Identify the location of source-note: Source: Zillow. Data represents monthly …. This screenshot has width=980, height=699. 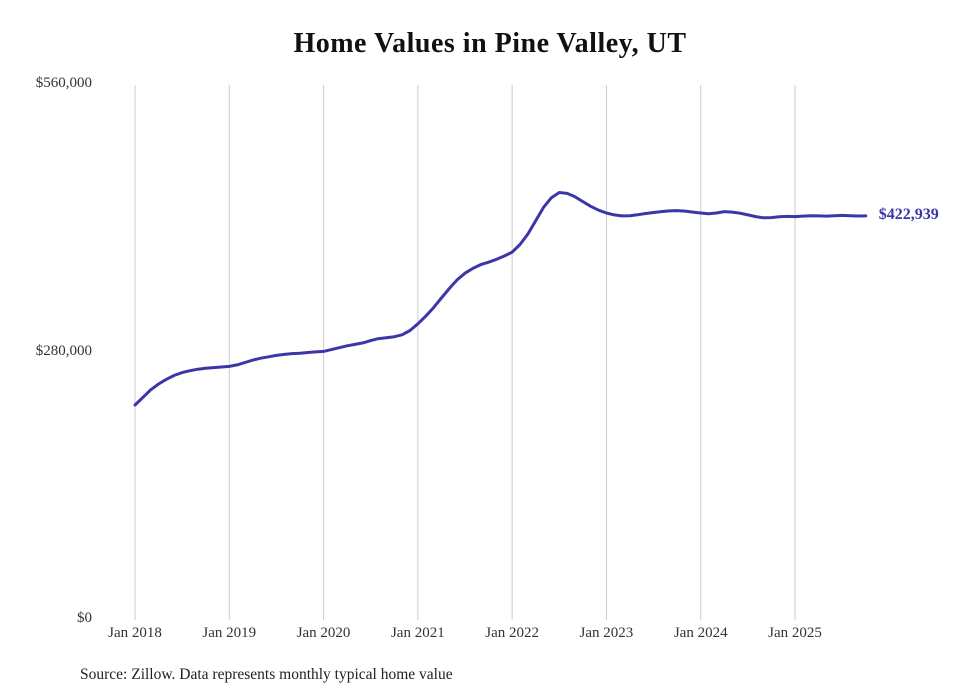
(266, 674).